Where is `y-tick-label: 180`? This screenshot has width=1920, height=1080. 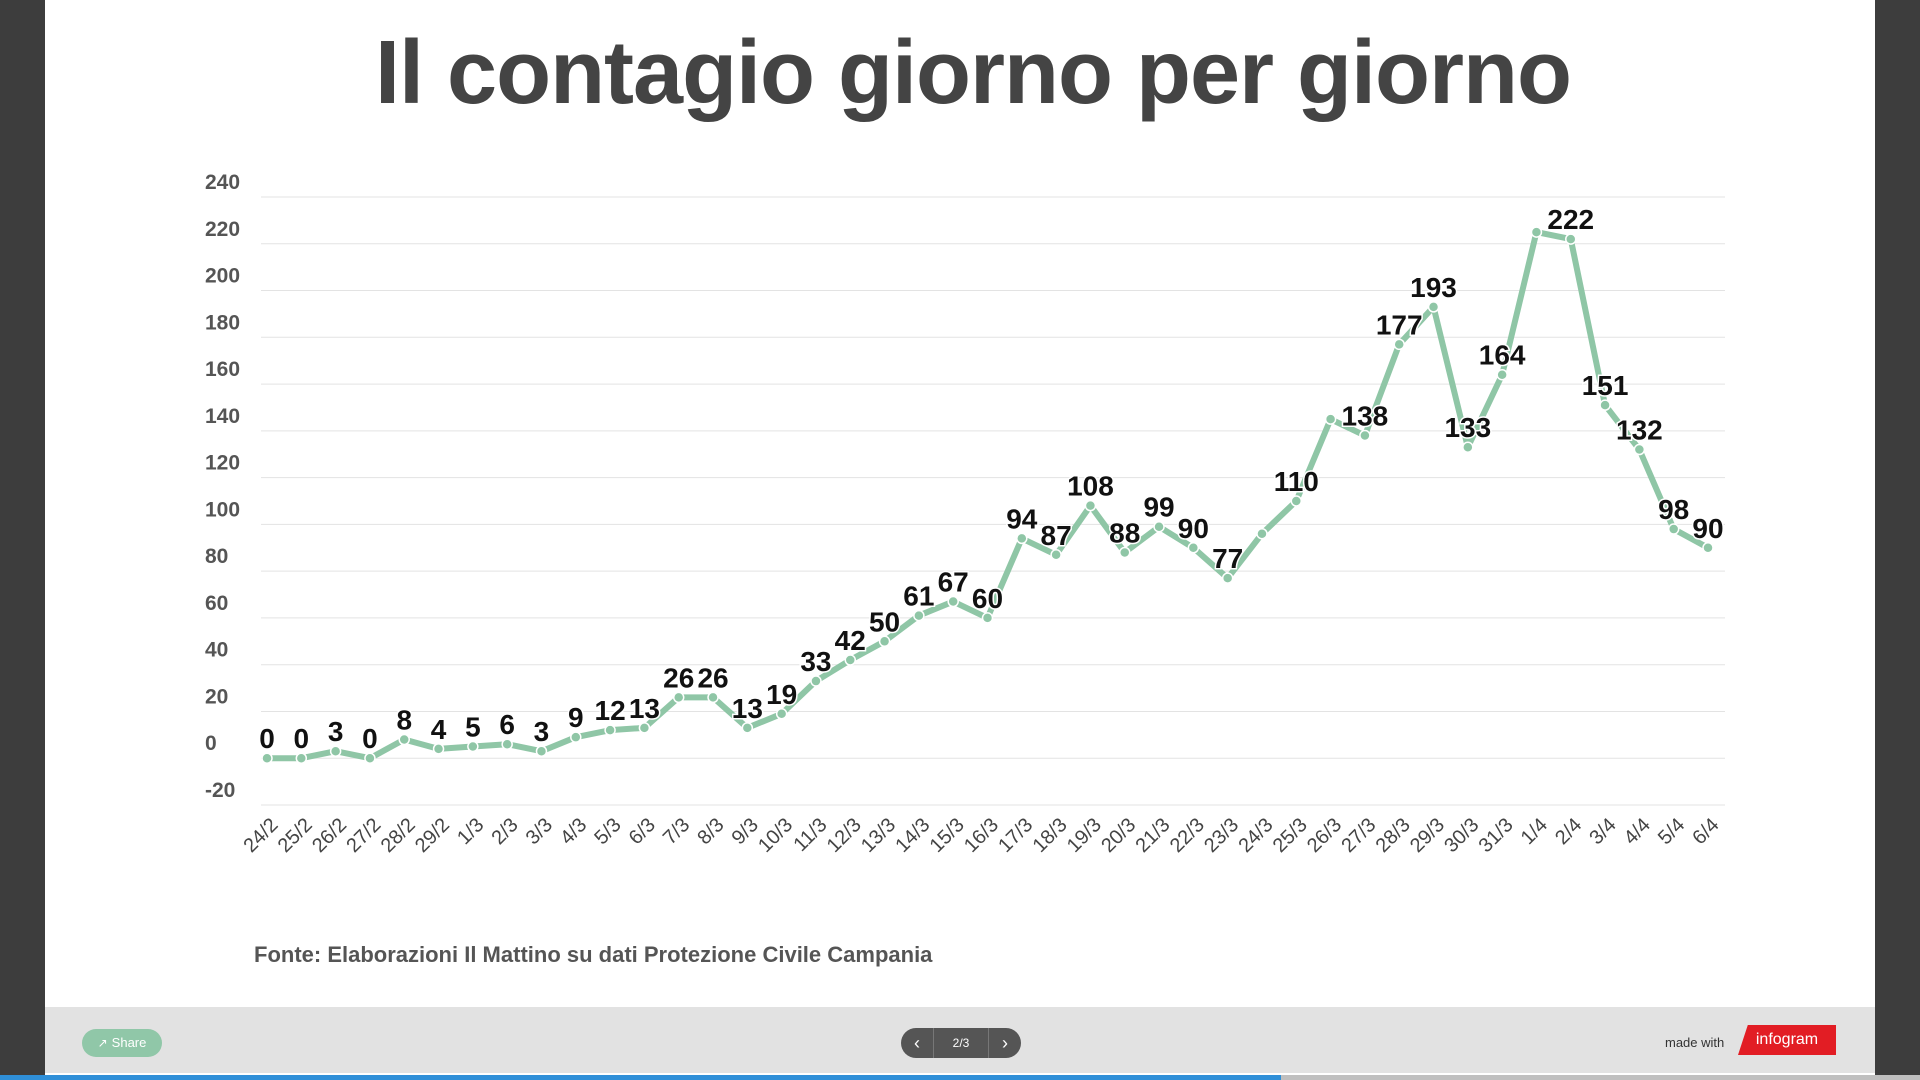
y-tick-label: 180 is located at coordinates (222, 322).